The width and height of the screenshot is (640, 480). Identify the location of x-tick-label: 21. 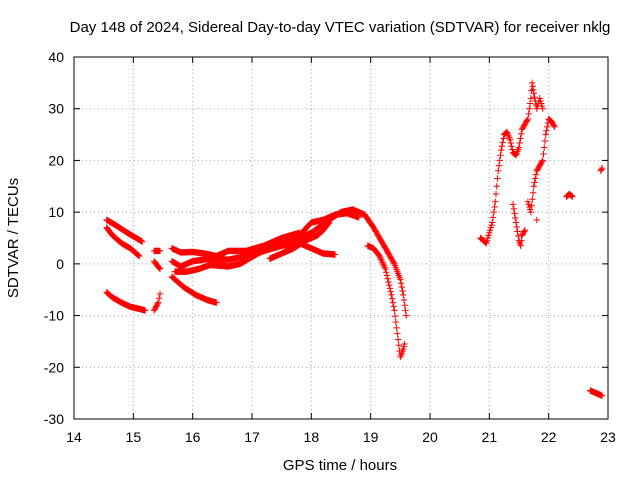
(490, 437).